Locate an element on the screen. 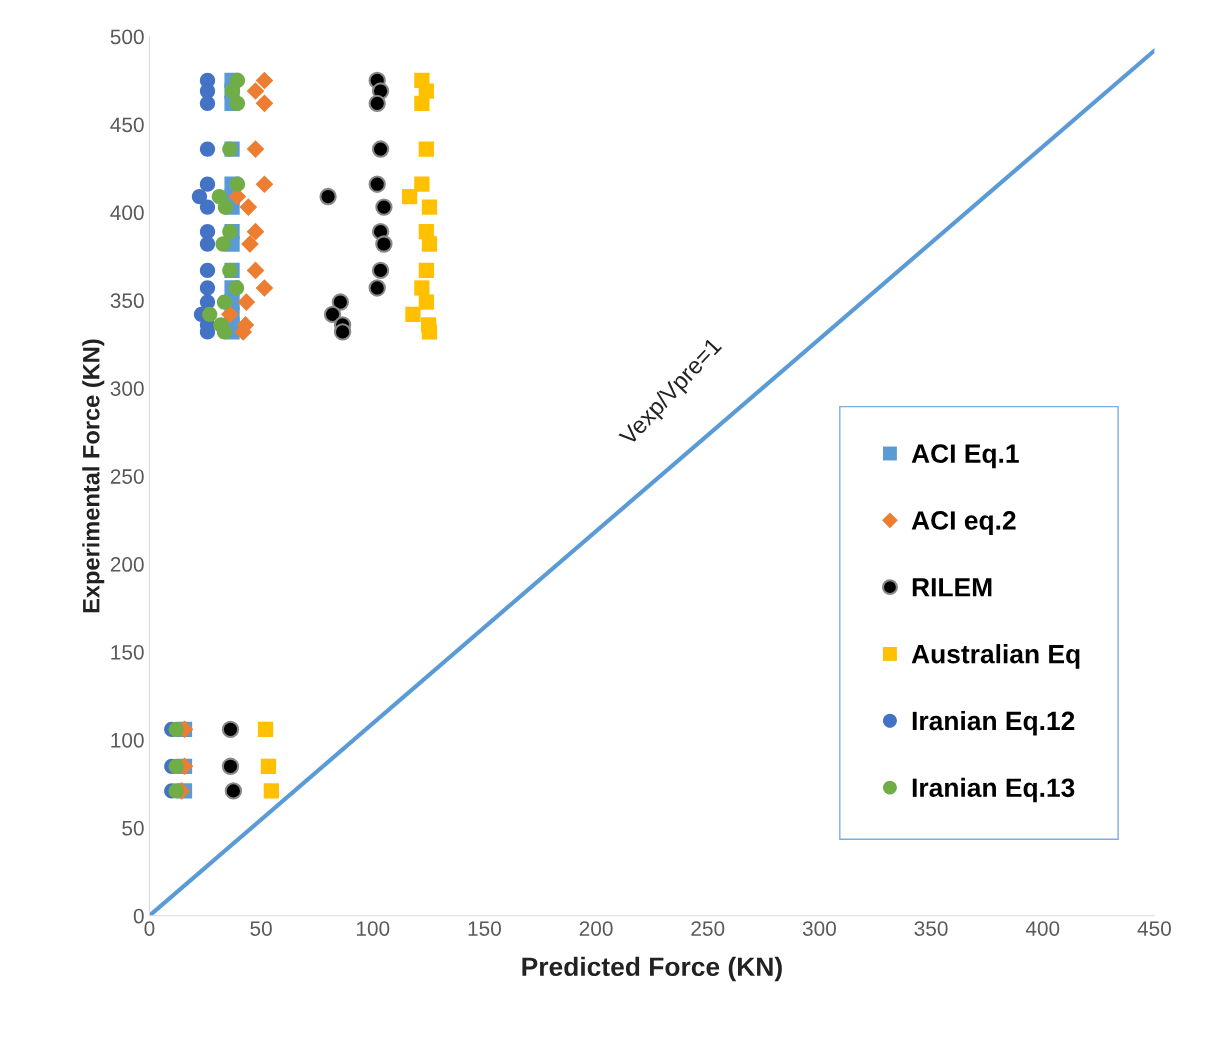  x-tick-label: 400 is located at coordinates (1042, 928).